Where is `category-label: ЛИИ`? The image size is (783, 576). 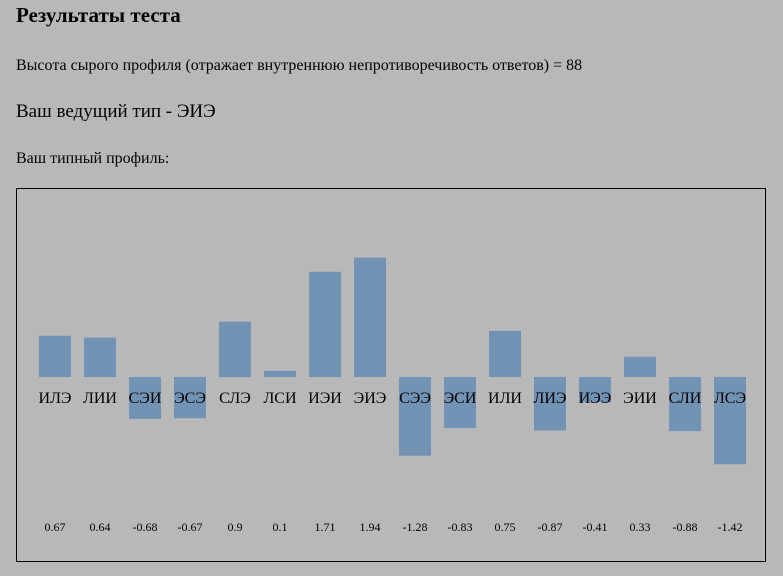
category-label: ЛИИ is located at coordinates (100, 398).